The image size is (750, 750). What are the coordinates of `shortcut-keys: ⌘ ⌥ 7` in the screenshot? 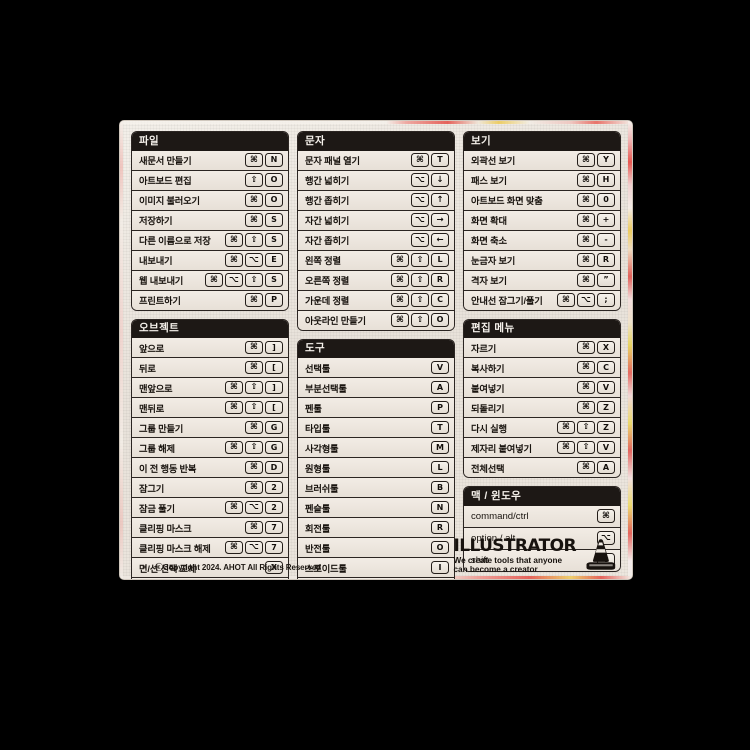 It's located at (254, 547).